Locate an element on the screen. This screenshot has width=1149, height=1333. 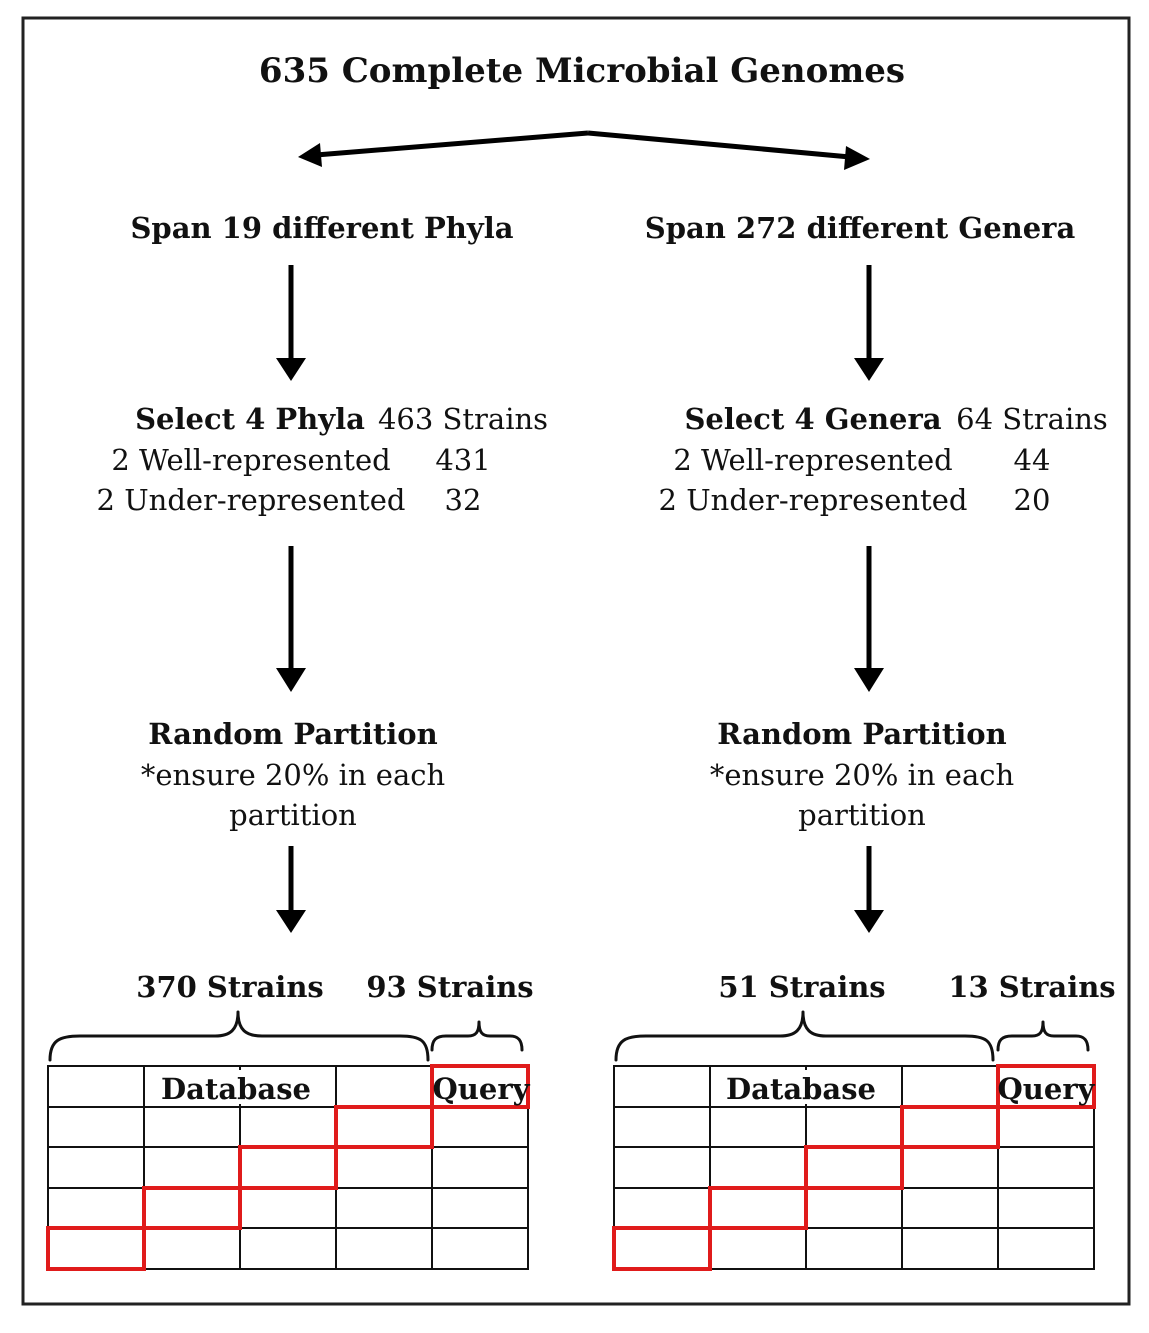
right-select-count: 64 Strains is located at coordinates (1032, 419).